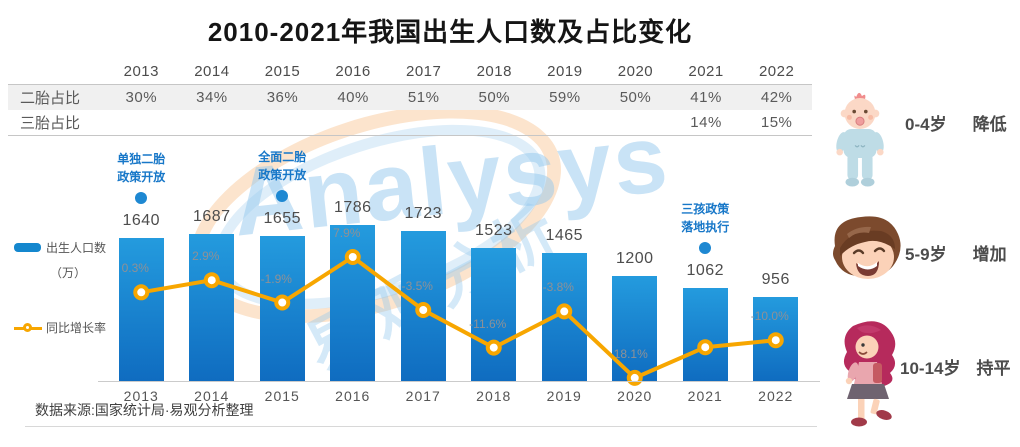  Describe the element at coordinates (76, 248) in the screenshot. I see `bar-legend-label: 出生人口数` at that location.